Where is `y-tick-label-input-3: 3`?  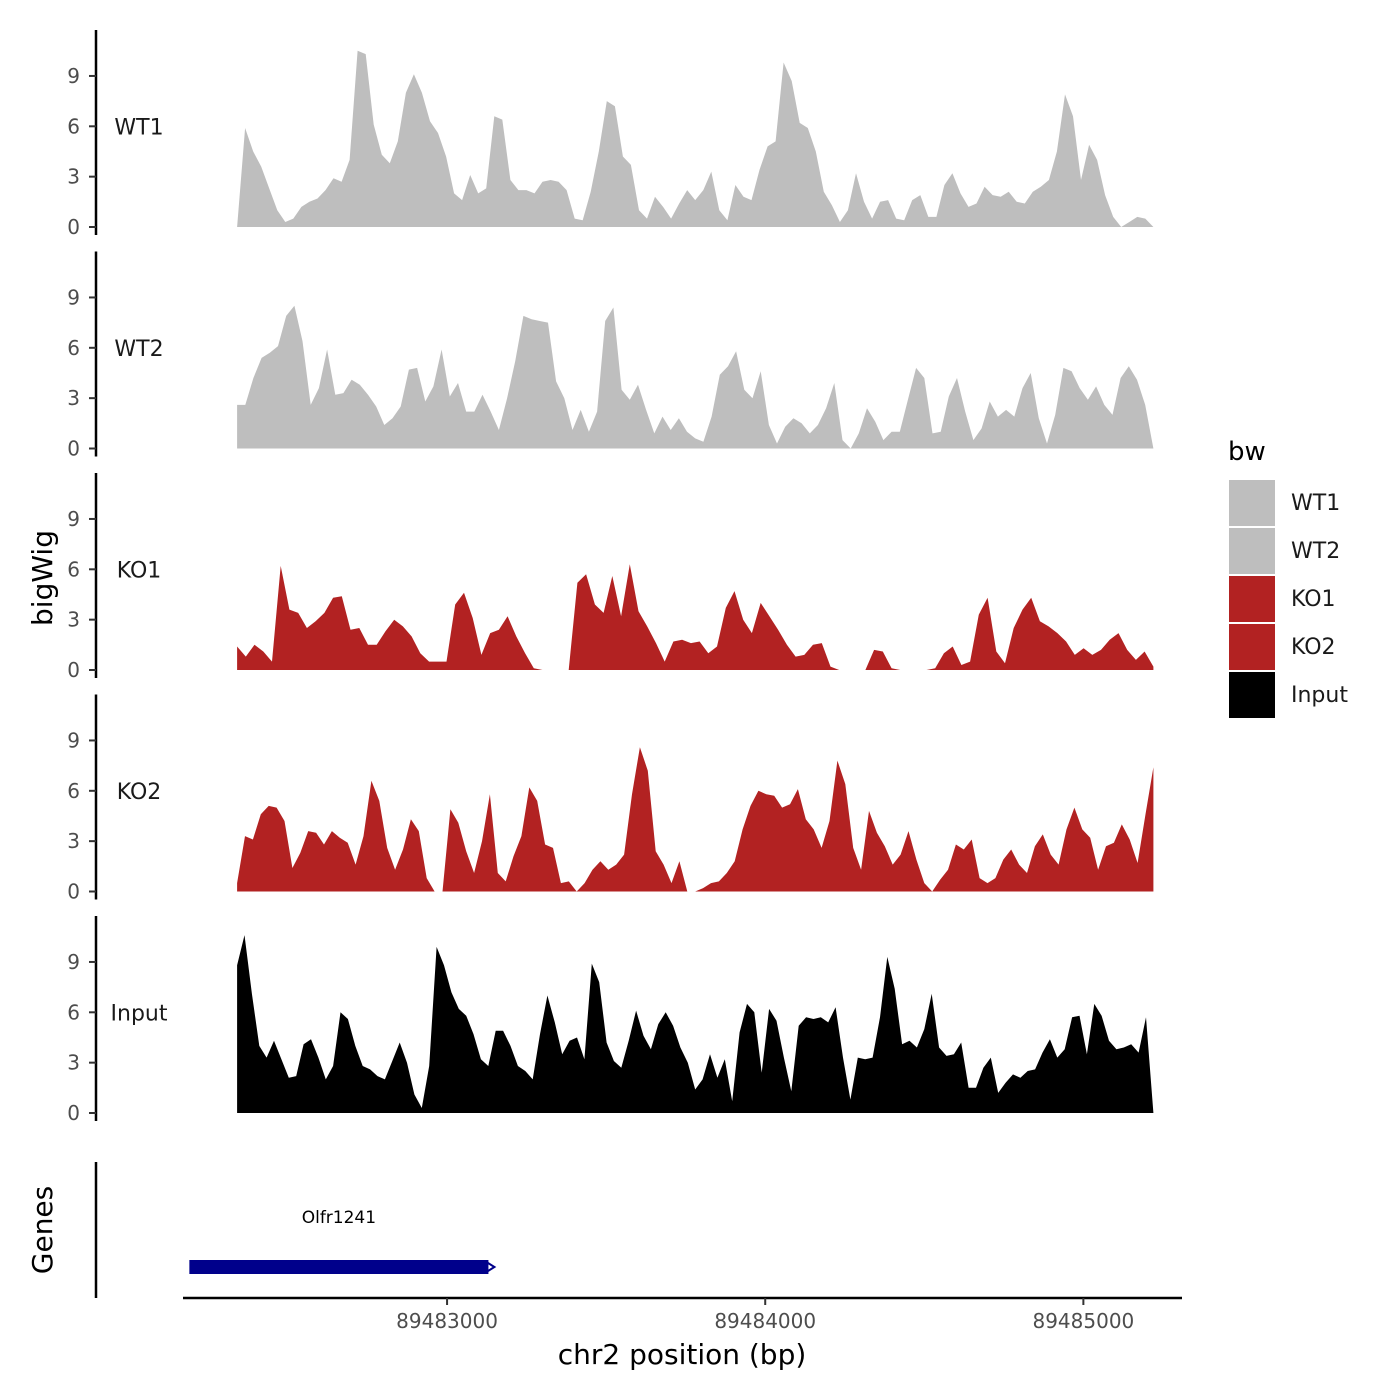
y-tick-label-input-3: 3 is located at coordinates (73, 1063).